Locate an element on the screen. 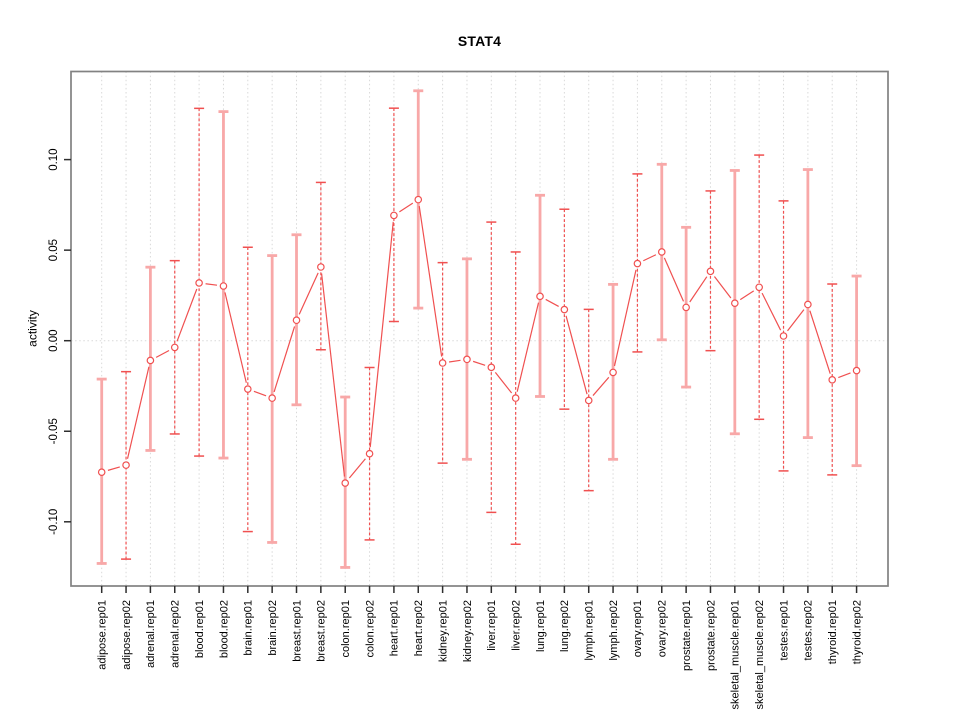 The height and width of the screenshot is (720, 960). x-tick-label: liver.rep01 is located at coordinates (492, 625).